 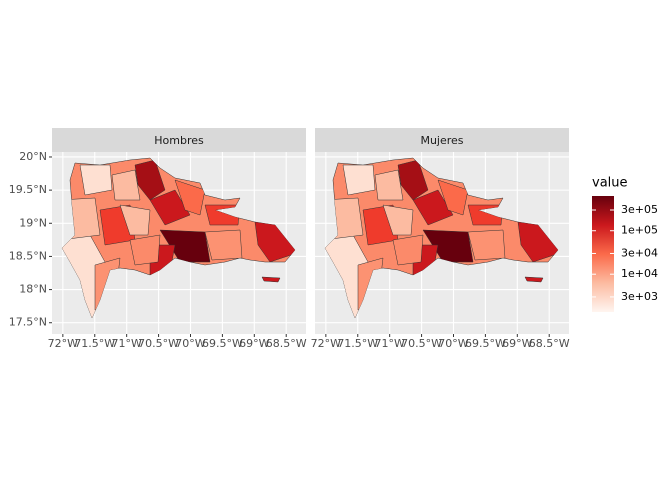 What do you see at coordinates (639, 252) in the screenshot?
I see `legend-label: 3e+04` at bounding box center [639, 252].